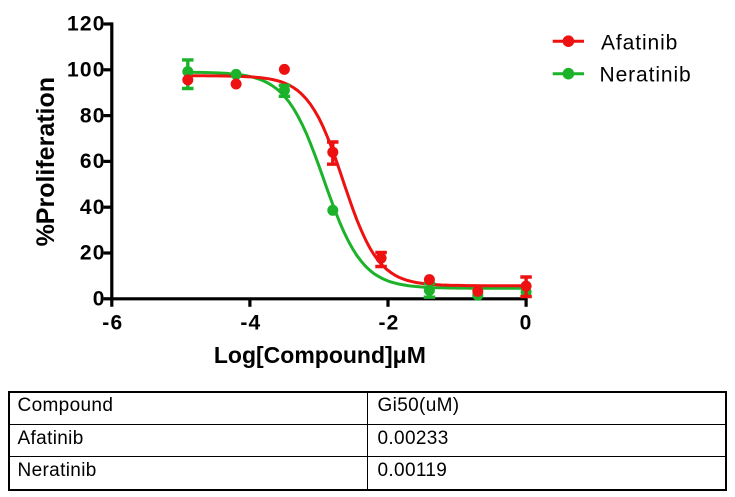 The height and width of the screenshot is (497, 735). Describe the element at coordinates (46, 161) in the screenshot. I see `svg-text: %Proliferation` at that location.